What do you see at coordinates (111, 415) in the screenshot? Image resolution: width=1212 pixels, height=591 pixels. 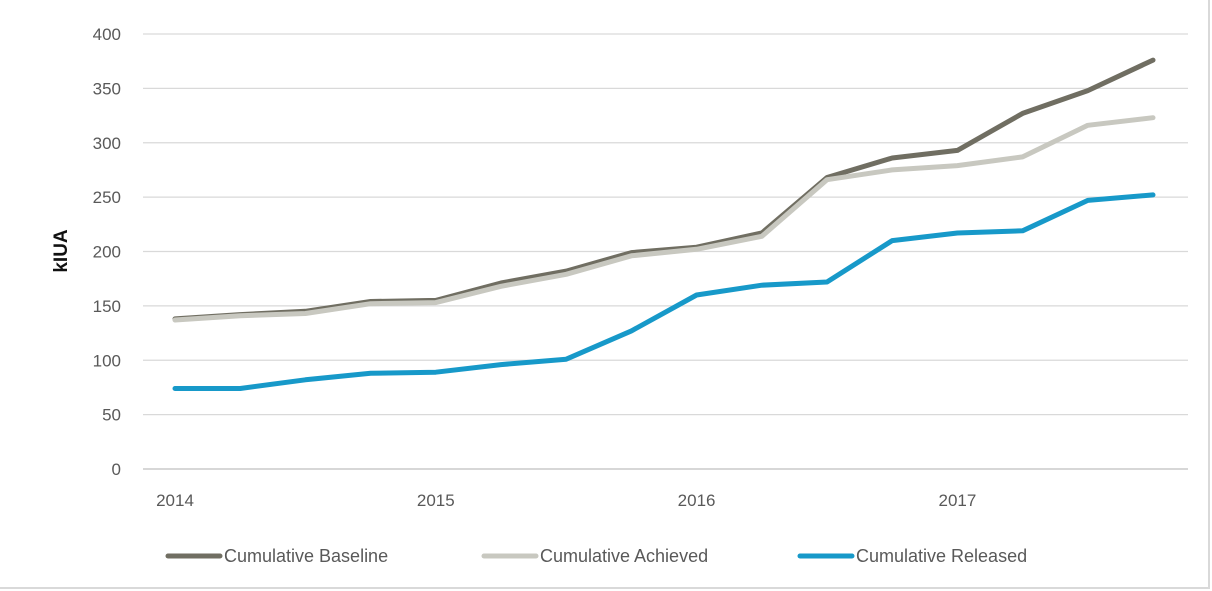 I see `y-tick-label: 50` at bounding box center [111, 415].